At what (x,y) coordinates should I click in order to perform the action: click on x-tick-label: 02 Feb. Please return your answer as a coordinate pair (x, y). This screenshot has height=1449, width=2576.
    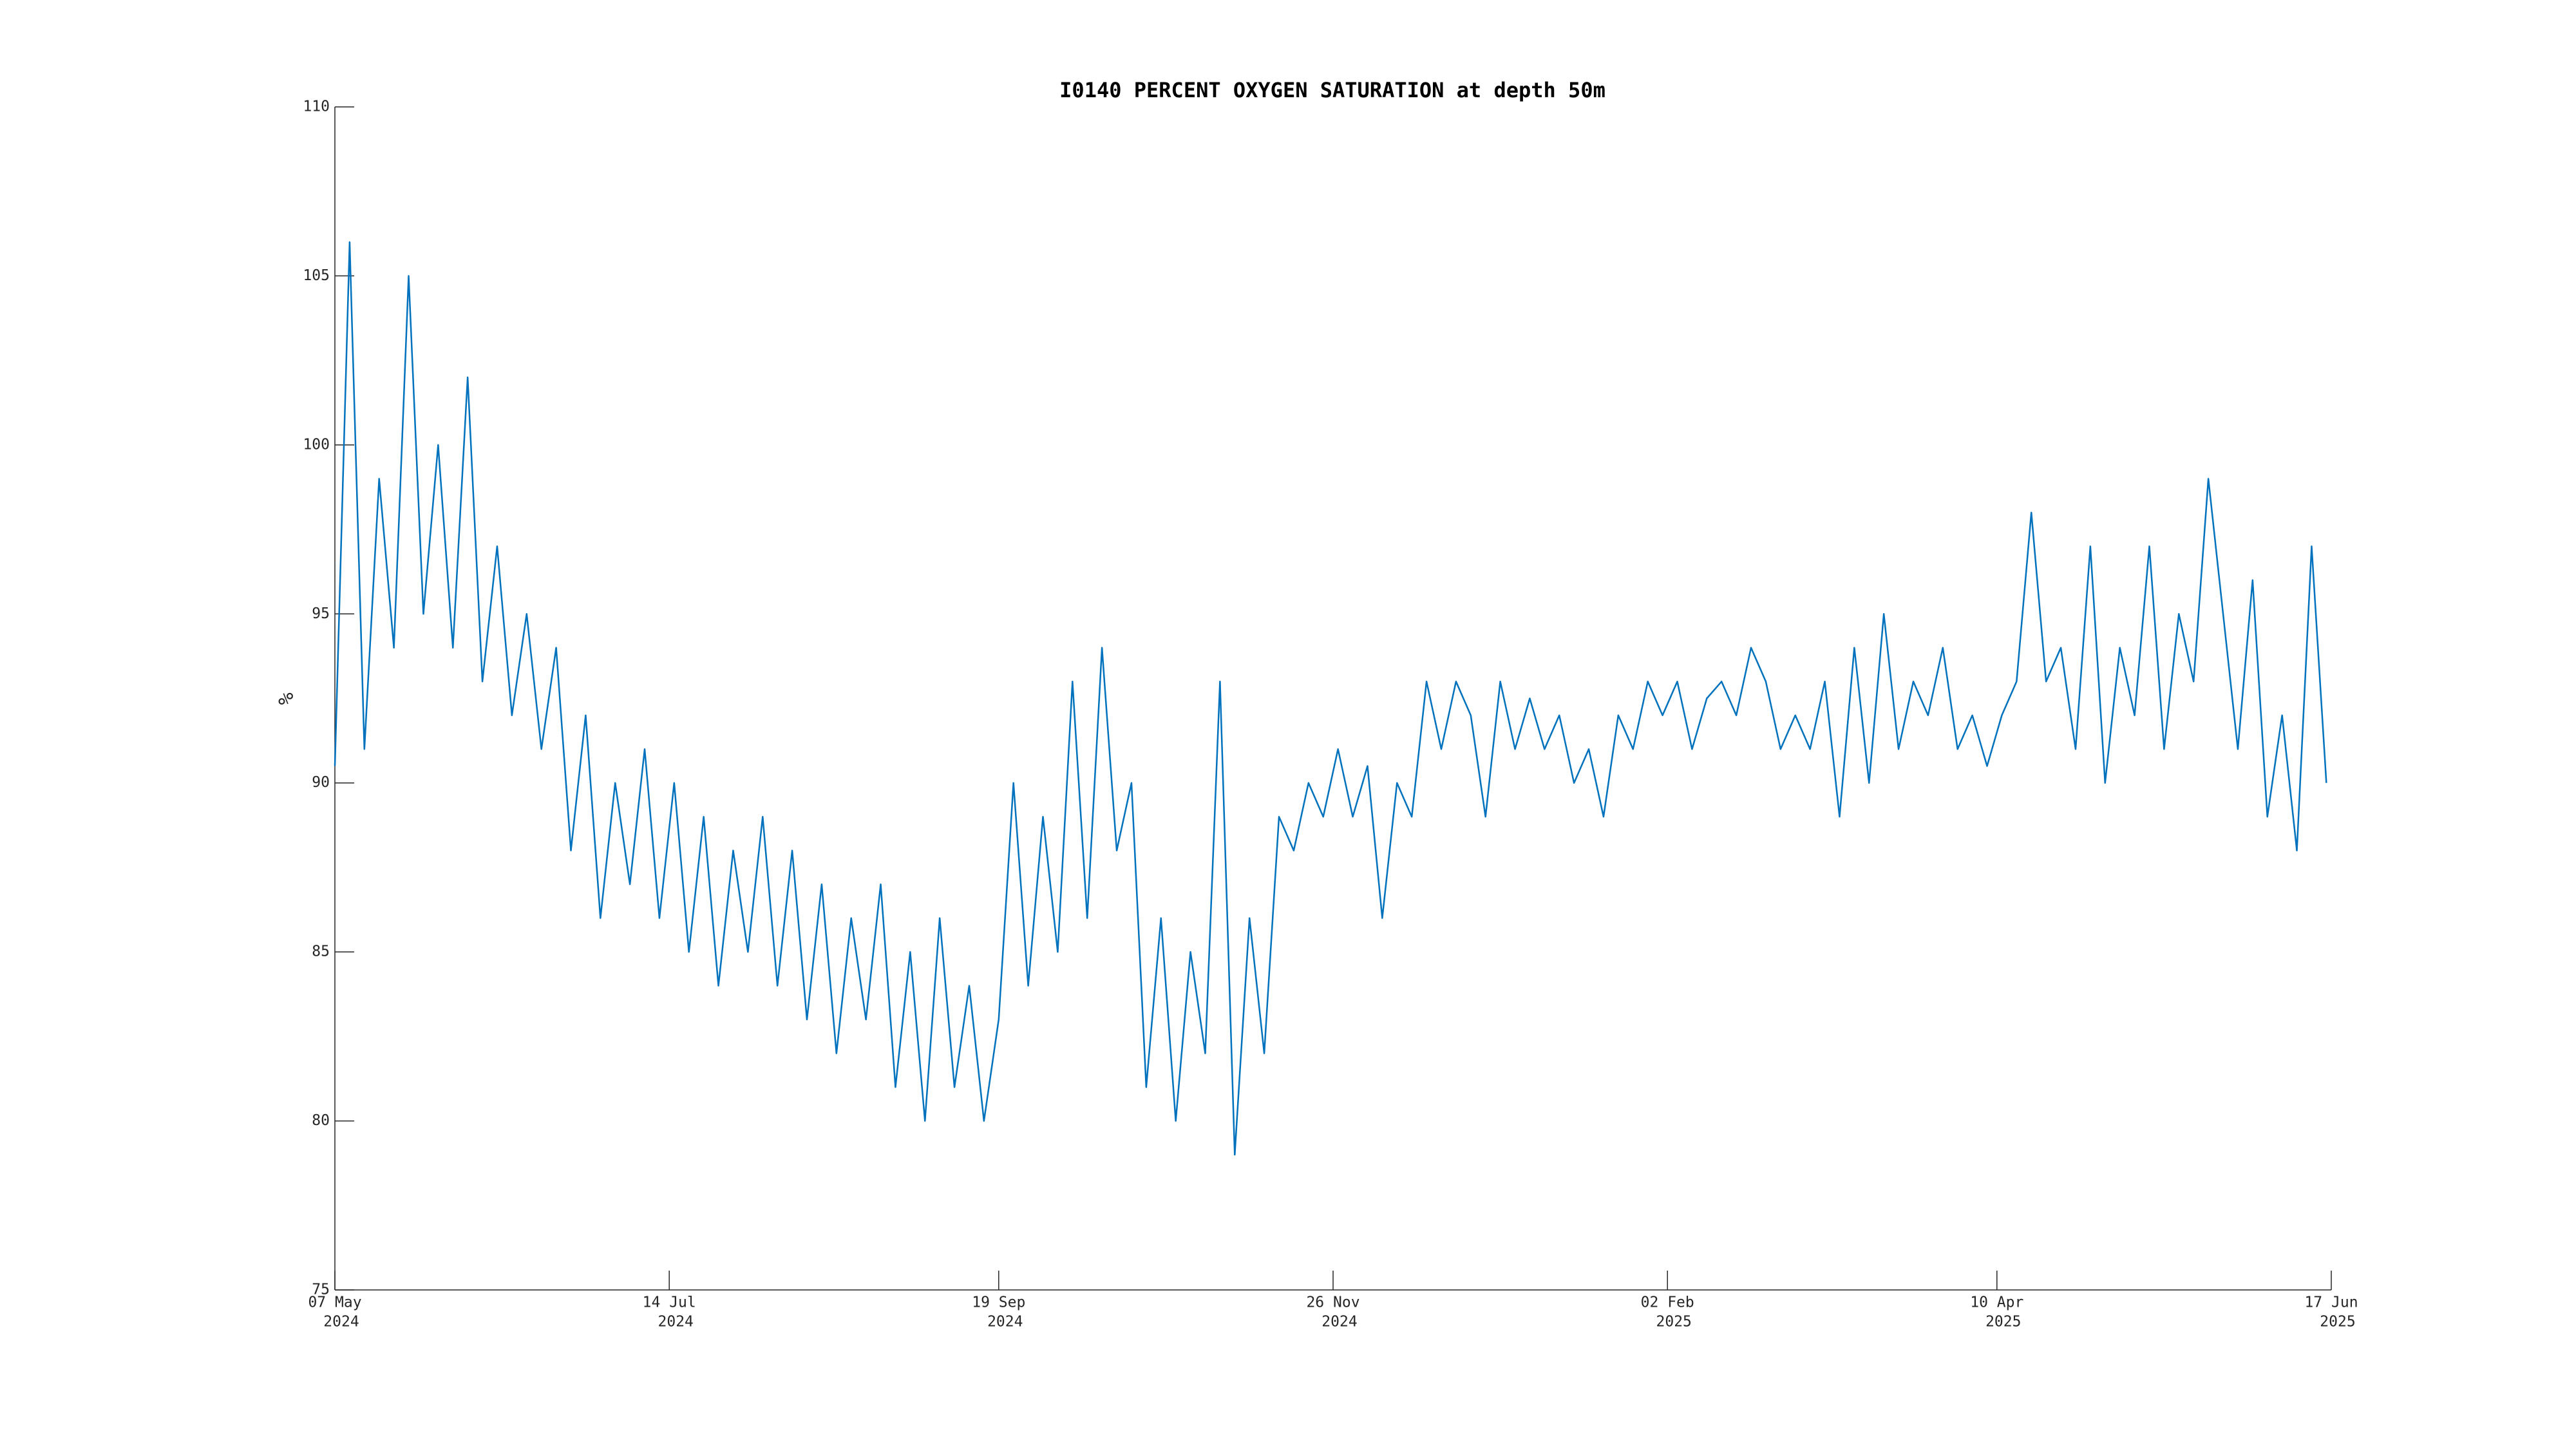
    Looking at the image, I should click on (1667, 1302).